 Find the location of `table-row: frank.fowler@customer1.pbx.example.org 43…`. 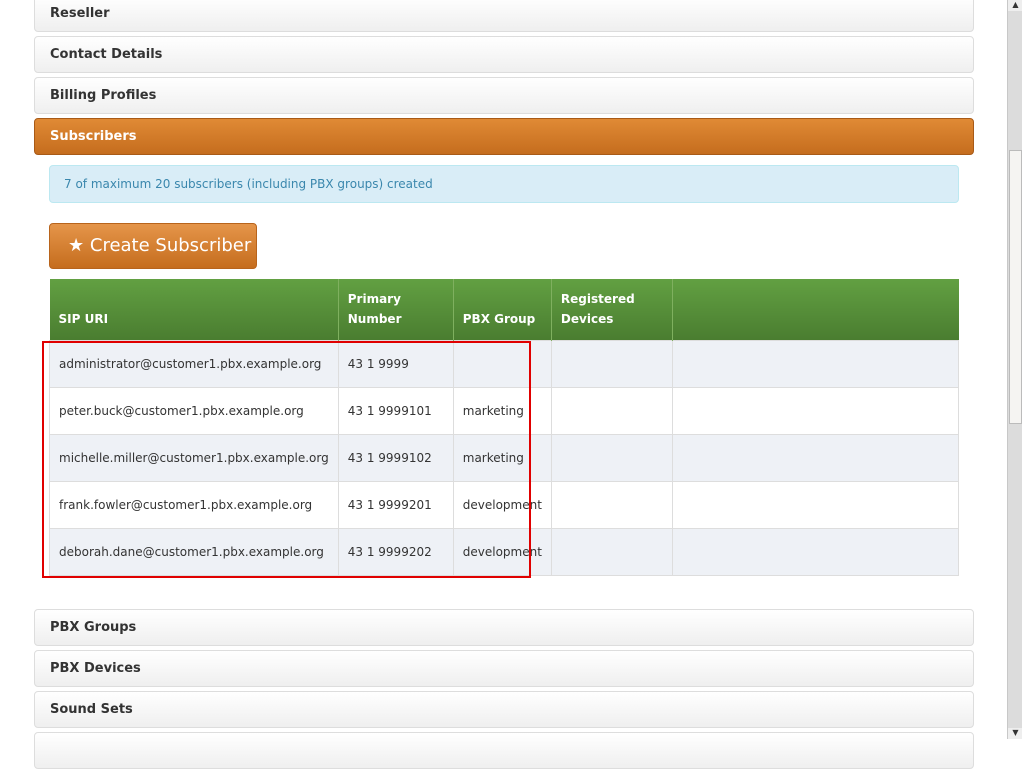

table-row: frank.fowler@customer1.pbx.example.org 43… is located at coordinates (504, 504).